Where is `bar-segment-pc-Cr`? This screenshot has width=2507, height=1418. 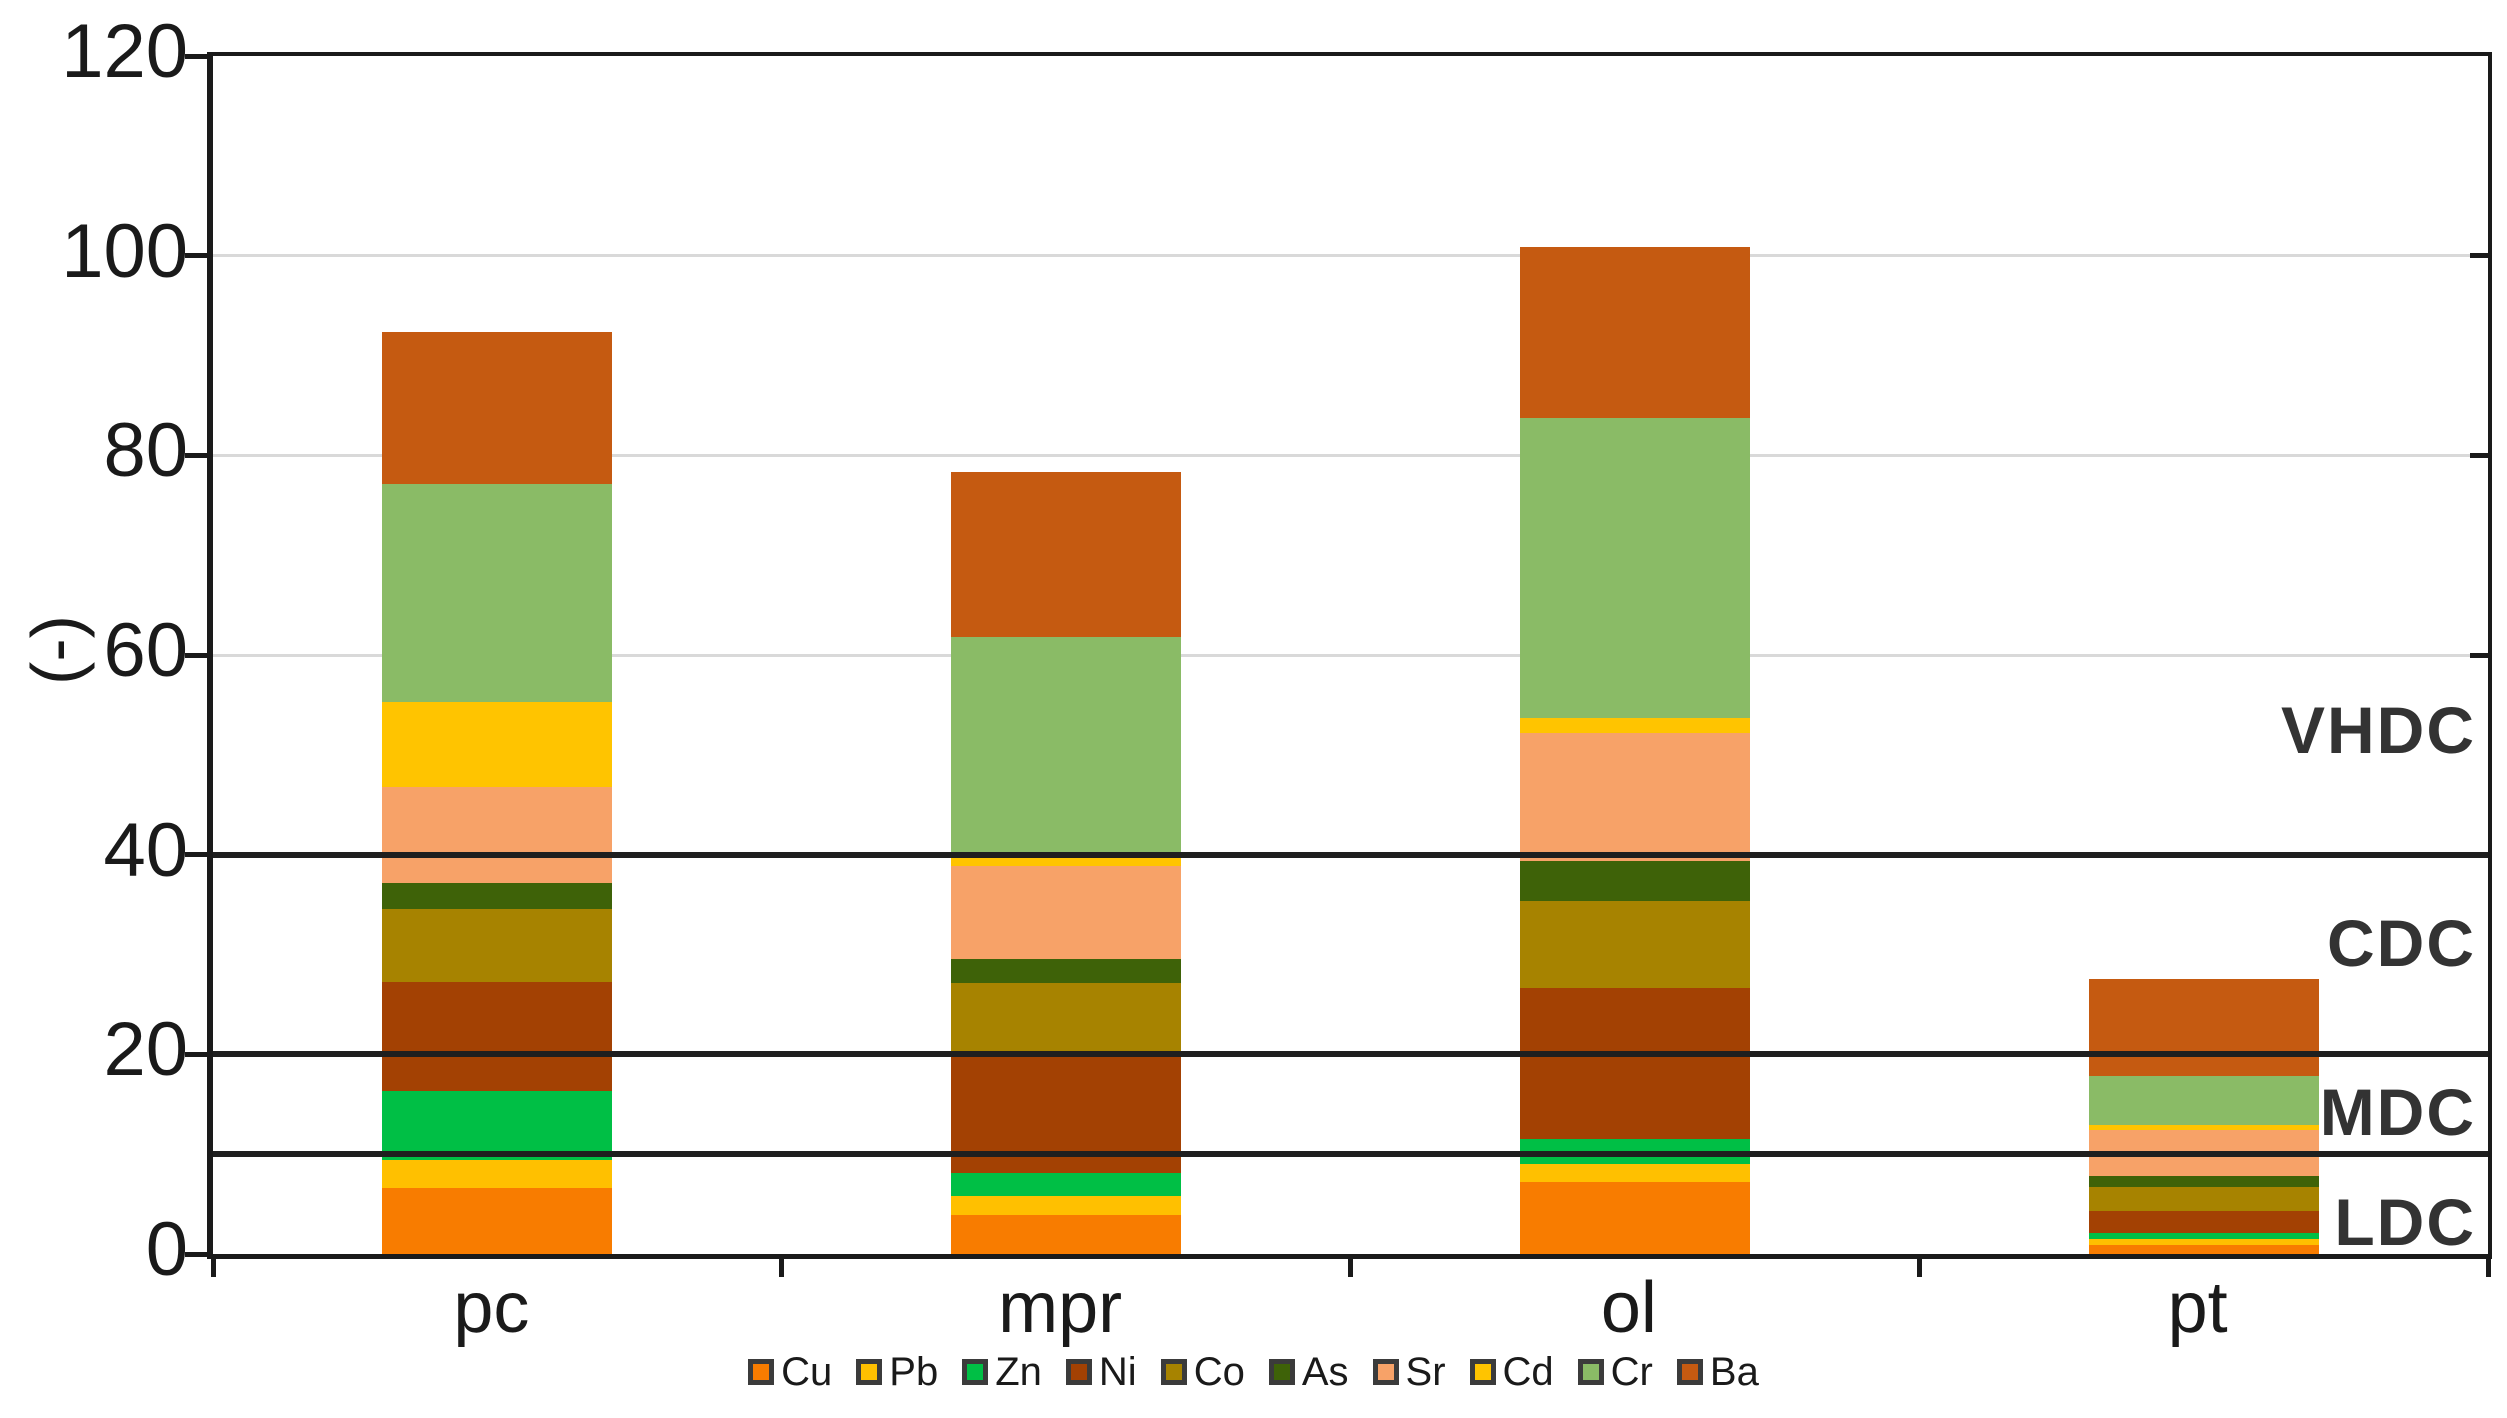 bar-segment-pc-Cr is located at coordinates (497, 593).